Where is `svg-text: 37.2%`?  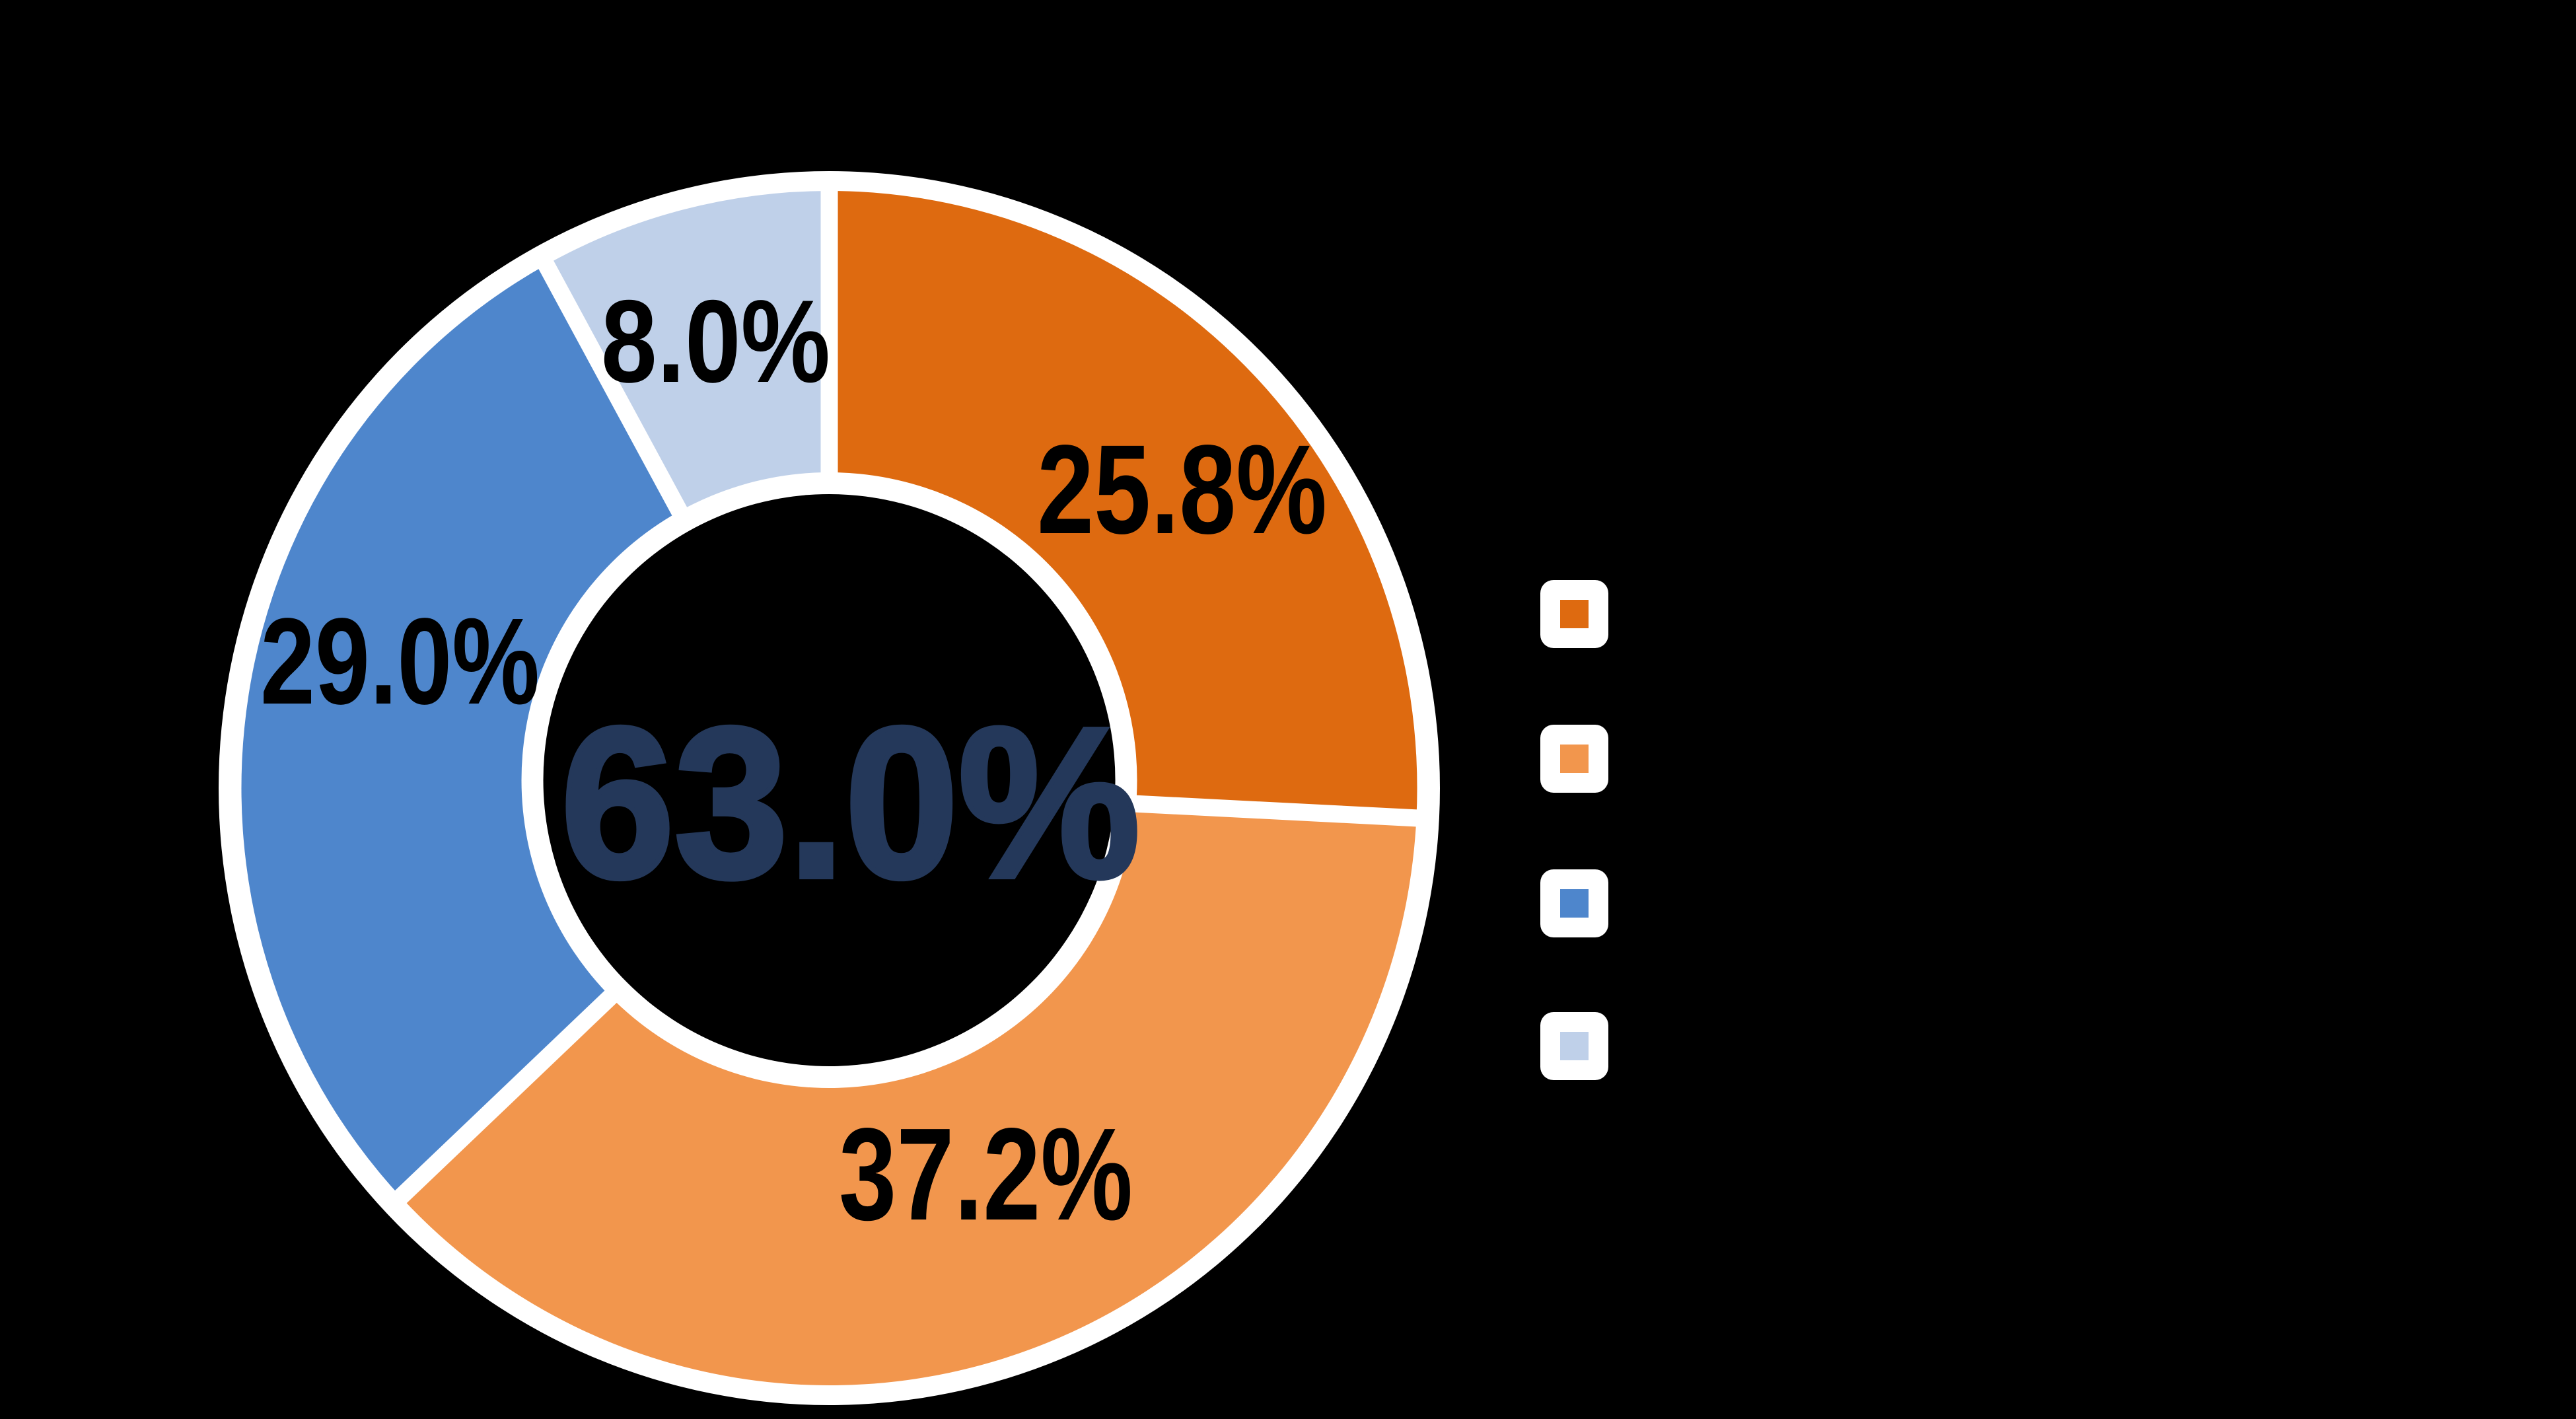 svg-text: 37.2% is located at coordinates (986, 1174).